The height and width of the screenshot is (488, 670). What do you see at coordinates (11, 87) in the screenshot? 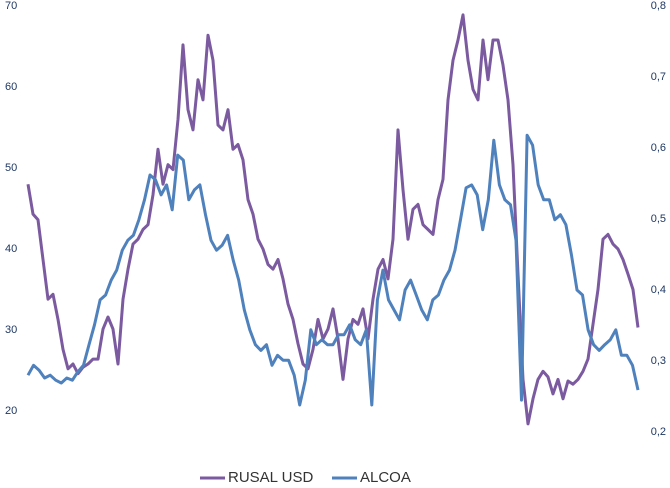
I see `y-tick-label: 60` at bounding box center [11, 87].